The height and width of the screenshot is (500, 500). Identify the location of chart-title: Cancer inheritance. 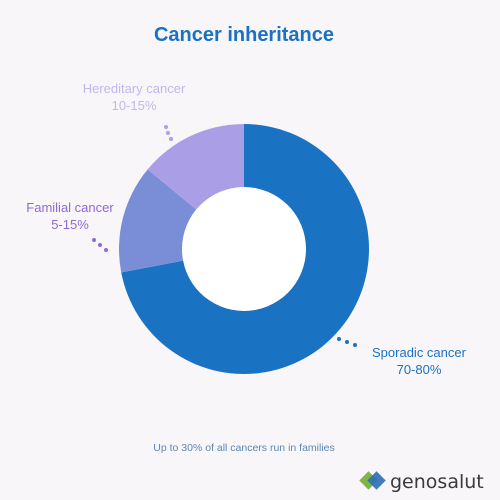
(244, 35).